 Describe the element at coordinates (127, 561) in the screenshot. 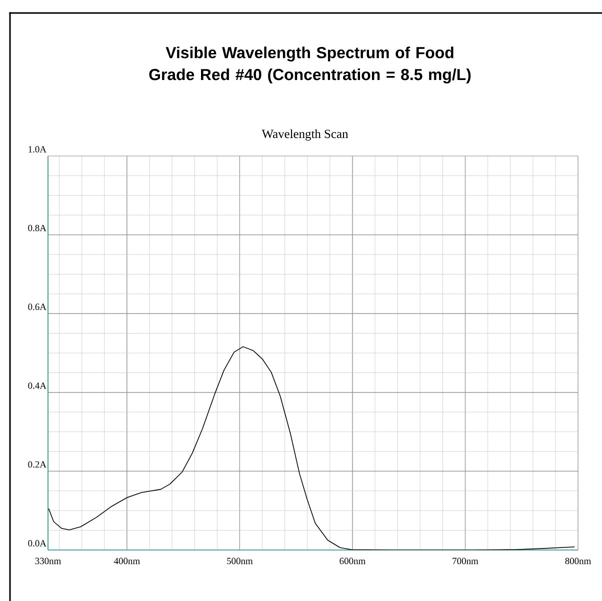

I see `x-tick-label: 400nm` at that location.